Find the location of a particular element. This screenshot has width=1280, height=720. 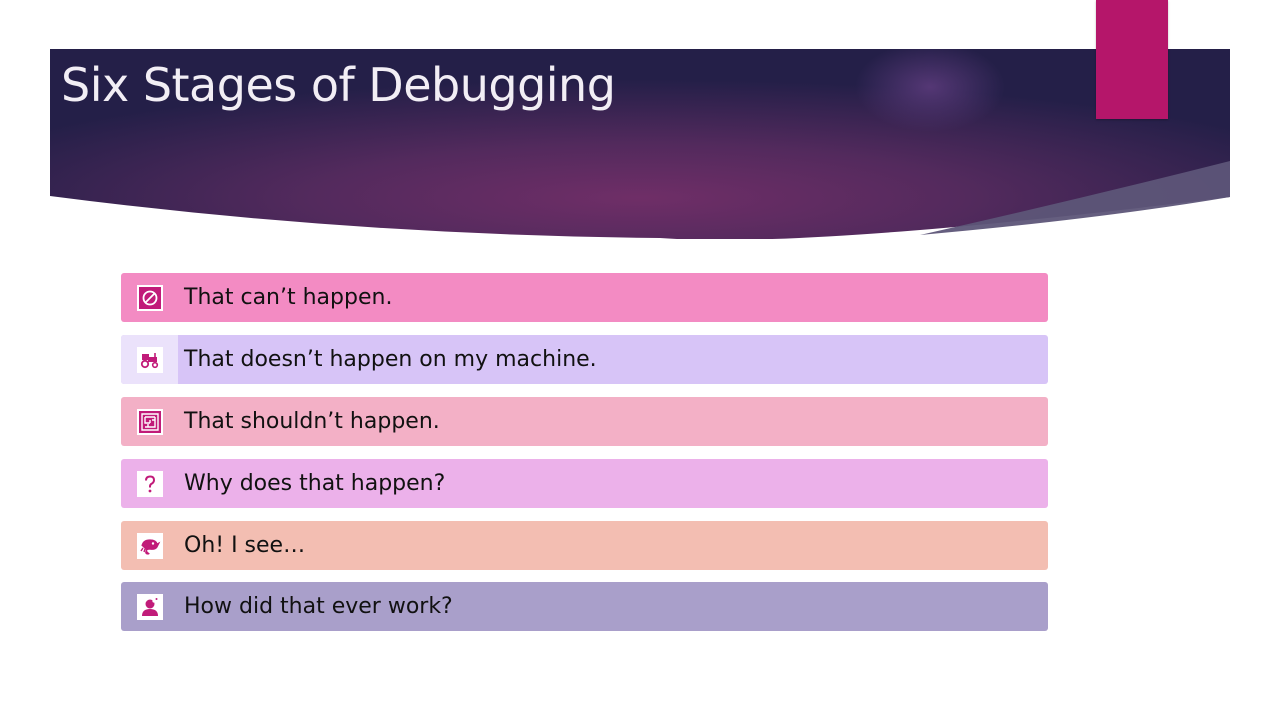

prohibited-icon is located at coordinates (149, 297).